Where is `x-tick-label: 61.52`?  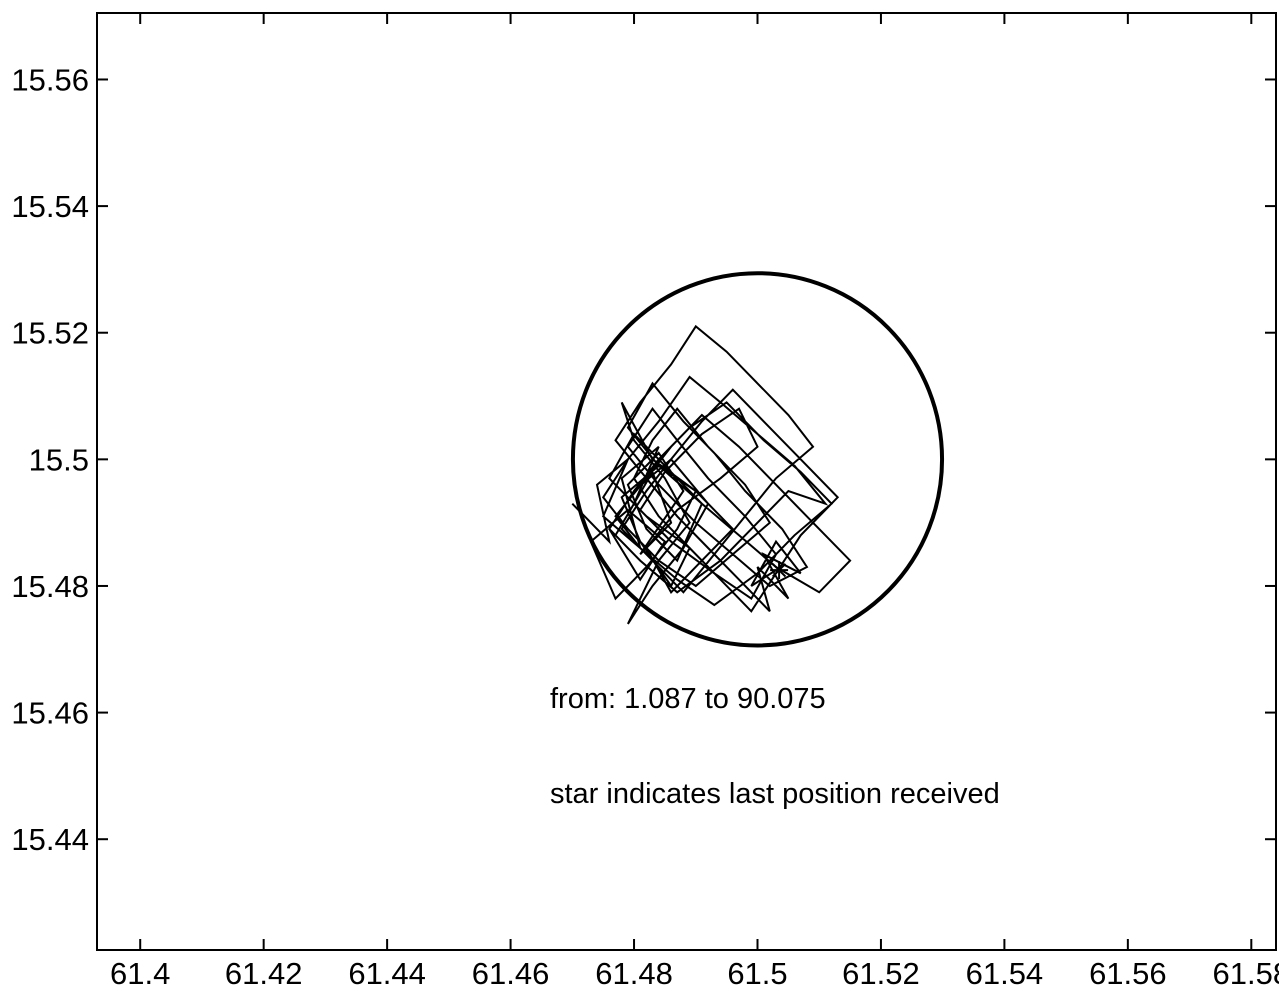
x-tick-label: 61.52 is located at coordinates (881, 973).